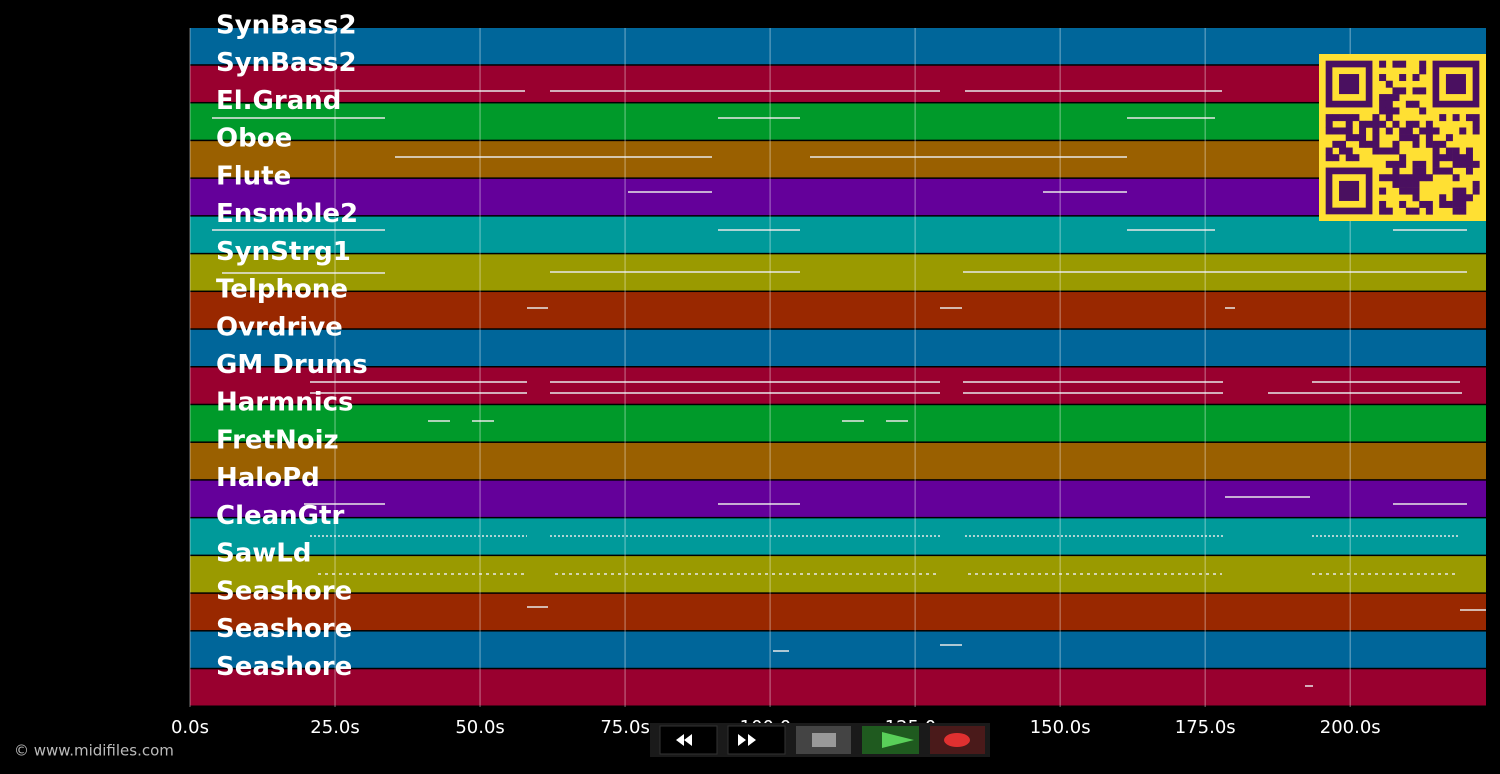 The height and width of the screenshot is (774, 1500). I want to click on x-tick-label: 50.0s, so click(479, 727).